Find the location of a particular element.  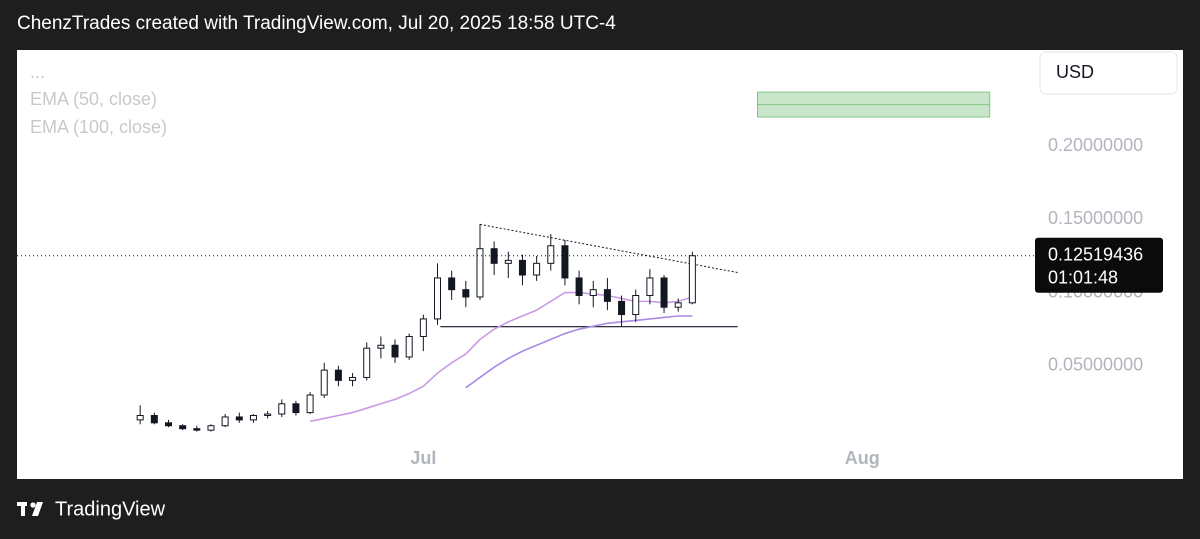

y-tick-label: 0.20000000 is located at coordinates (1095, 145).